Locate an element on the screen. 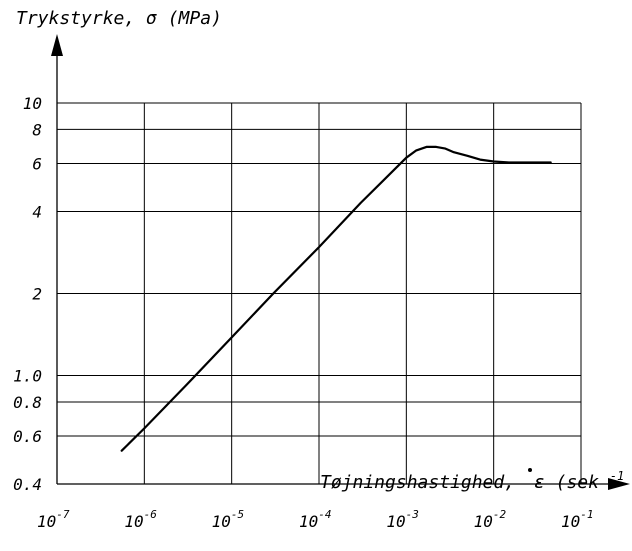 Image resolution: width=632 pixels, height=551 pixels. x-tick-label: 10⁻² is located at coordinates (490, 519).